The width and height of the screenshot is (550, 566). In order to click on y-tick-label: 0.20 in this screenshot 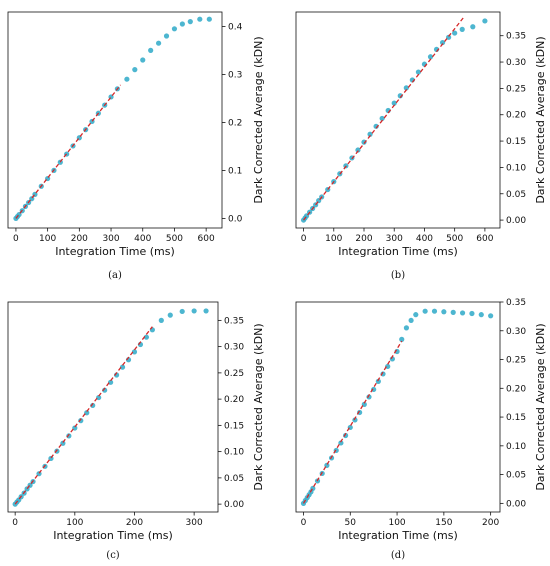, I will do `click(234, 400)`.